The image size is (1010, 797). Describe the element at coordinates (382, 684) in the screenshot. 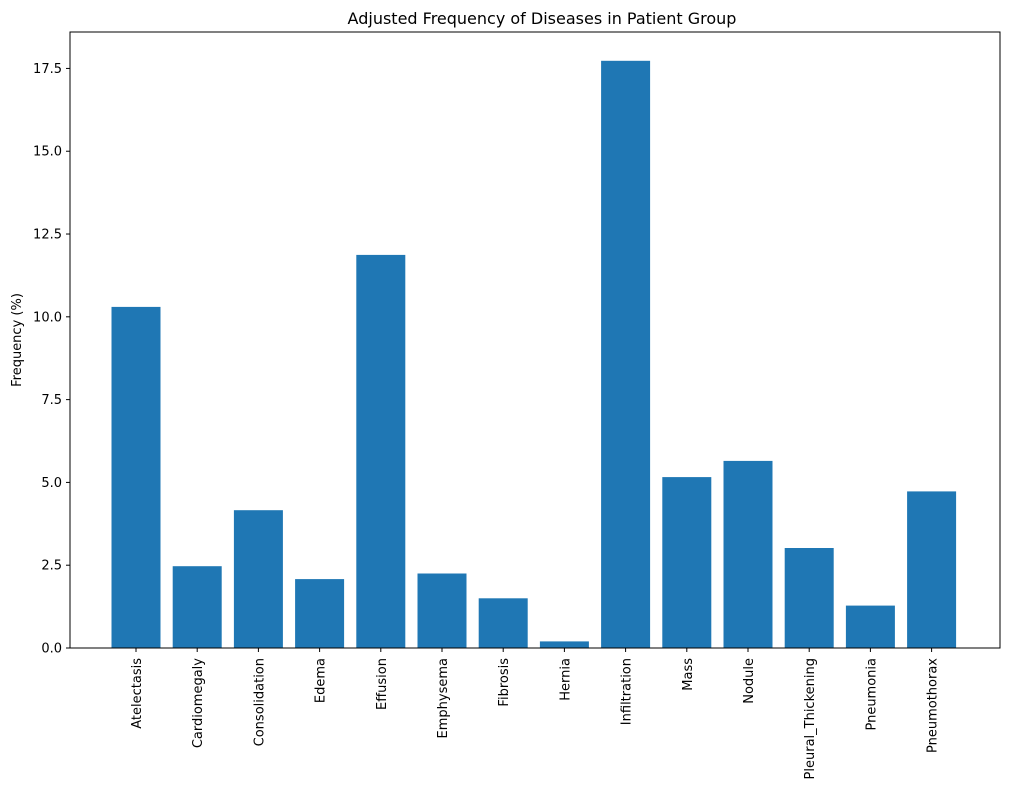

I see `x-tick-label: Effusion` at that location.